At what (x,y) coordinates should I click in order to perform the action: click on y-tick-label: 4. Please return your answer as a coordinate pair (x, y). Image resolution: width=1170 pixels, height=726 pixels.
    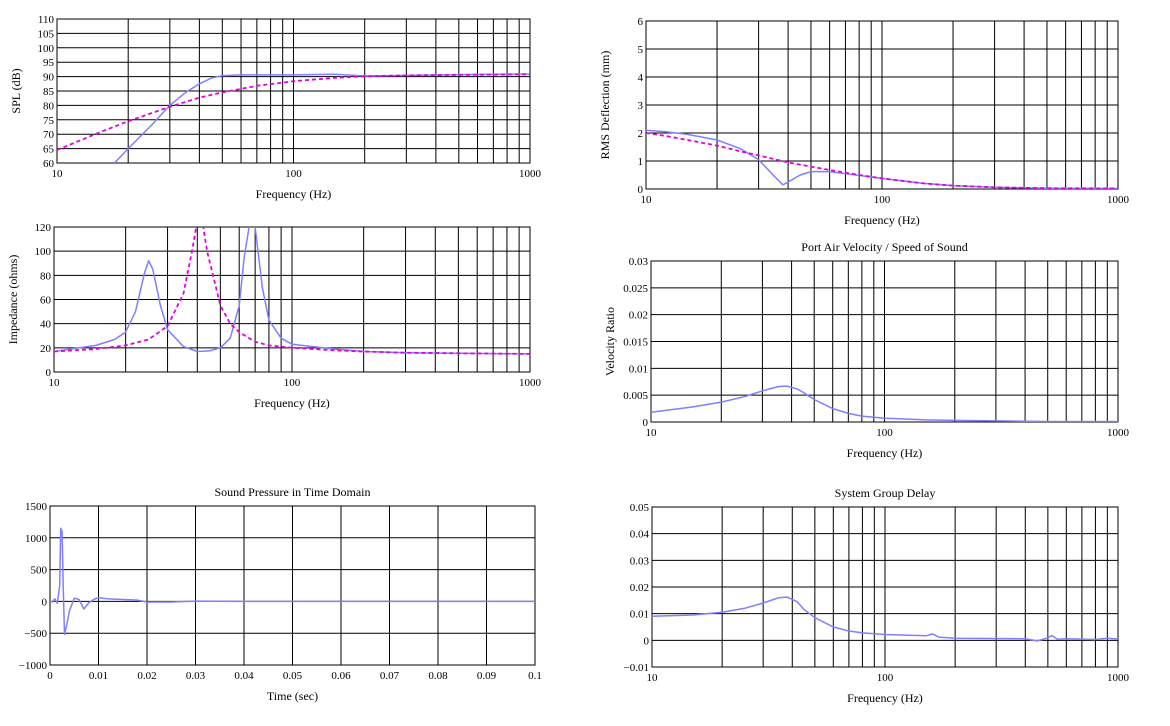
    Looking at the image, I should click on (641, 78).